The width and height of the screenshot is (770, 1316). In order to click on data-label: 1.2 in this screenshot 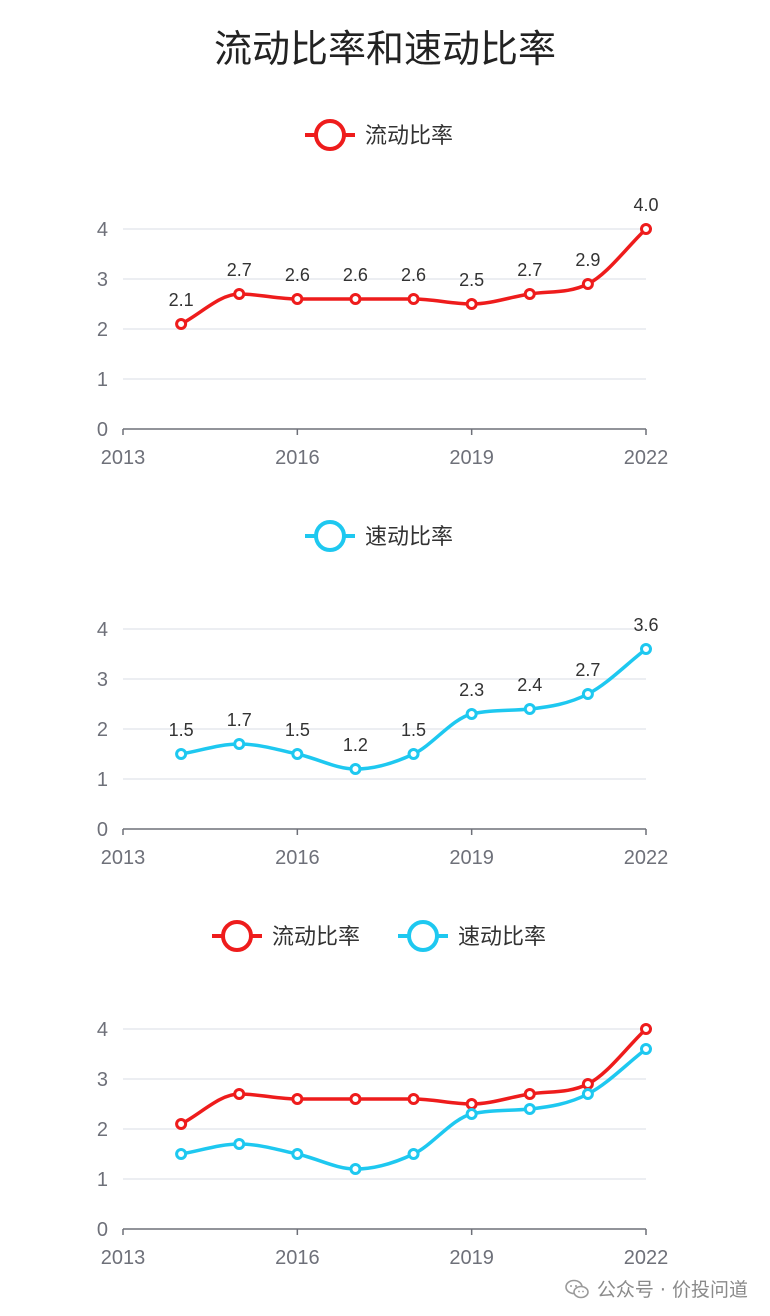, I will do `click(355, 745)`.